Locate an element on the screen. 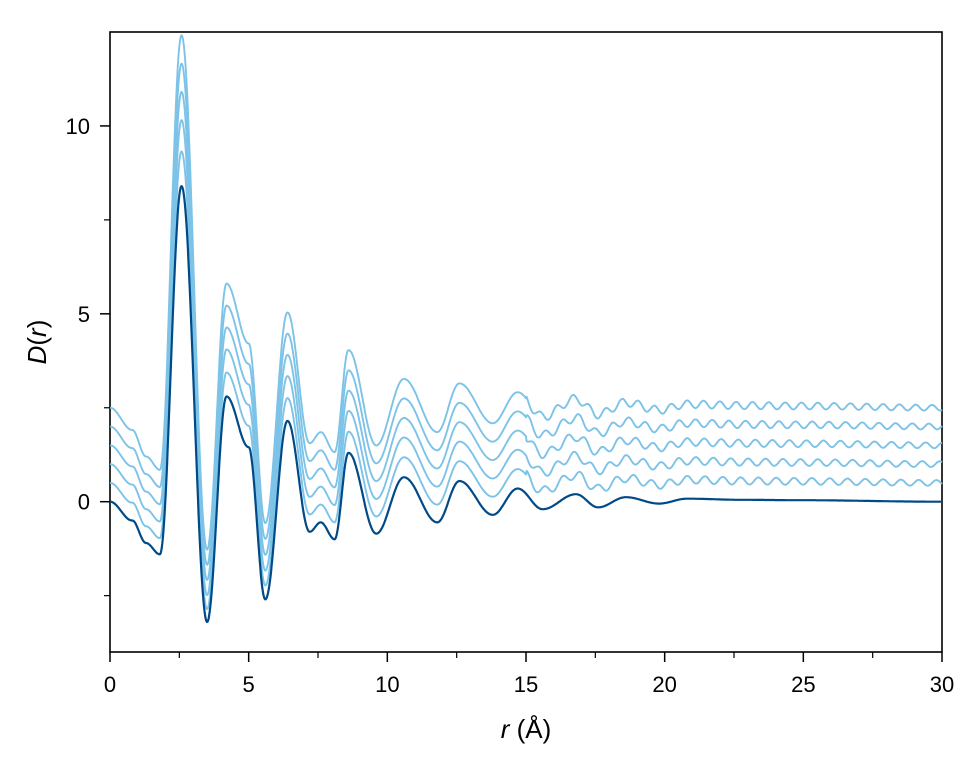 This screenshot has width=976, height=765. y-tick-label: 5 is located at coordinates (84, 314).